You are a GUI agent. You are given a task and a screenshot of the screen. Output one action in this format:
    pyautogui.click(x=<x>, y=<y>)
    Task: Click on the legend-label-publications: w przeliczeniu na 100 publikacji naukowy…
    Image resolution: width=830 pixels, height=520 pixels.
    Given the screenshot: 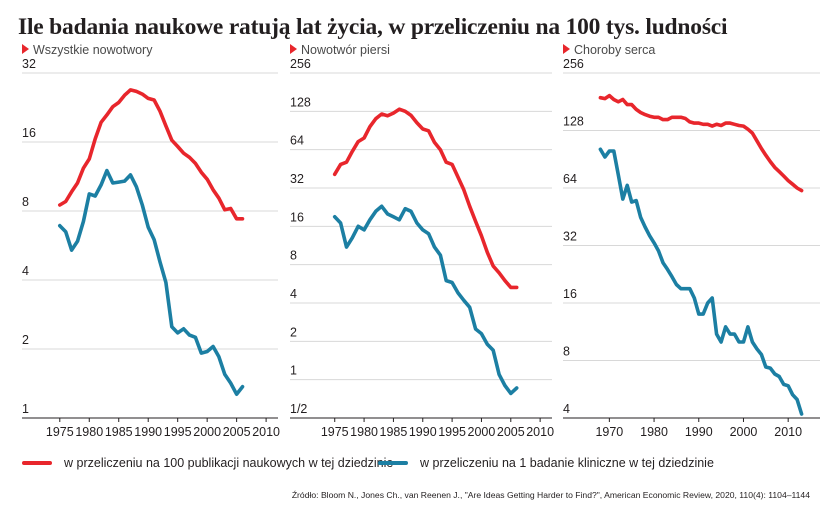 What is the action you would take?
    pyautogui.click(x=229, y=463)
    